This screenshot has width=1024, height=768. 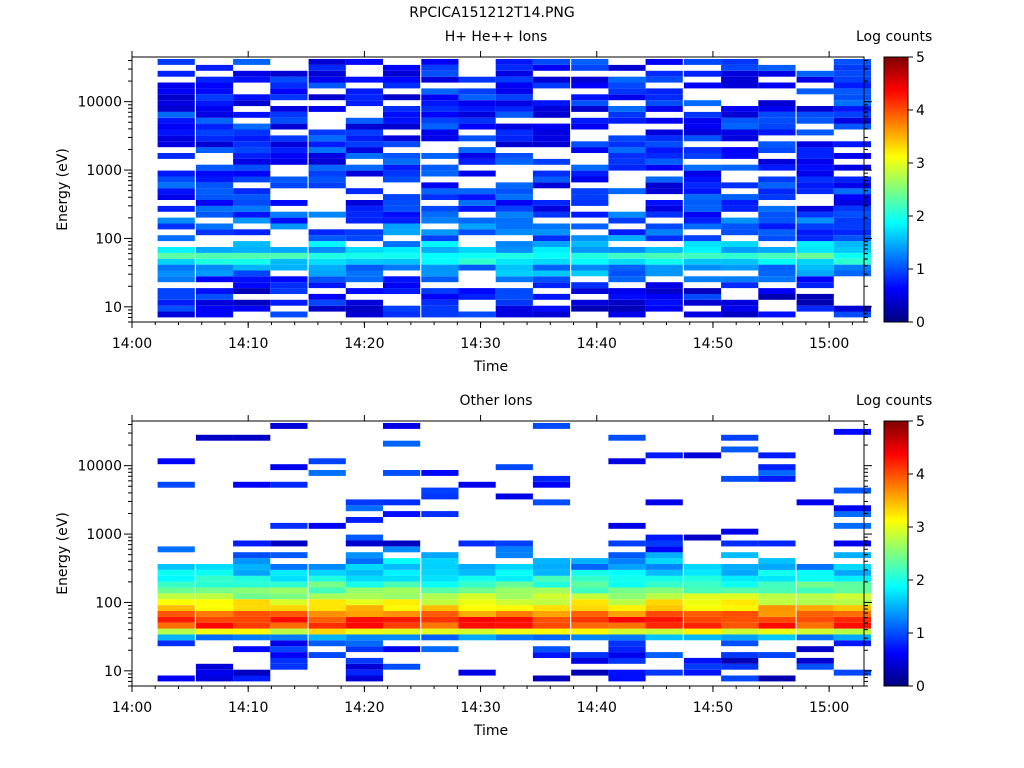 I want to click on y-tick-label: 100, so click(x=108, y=239).